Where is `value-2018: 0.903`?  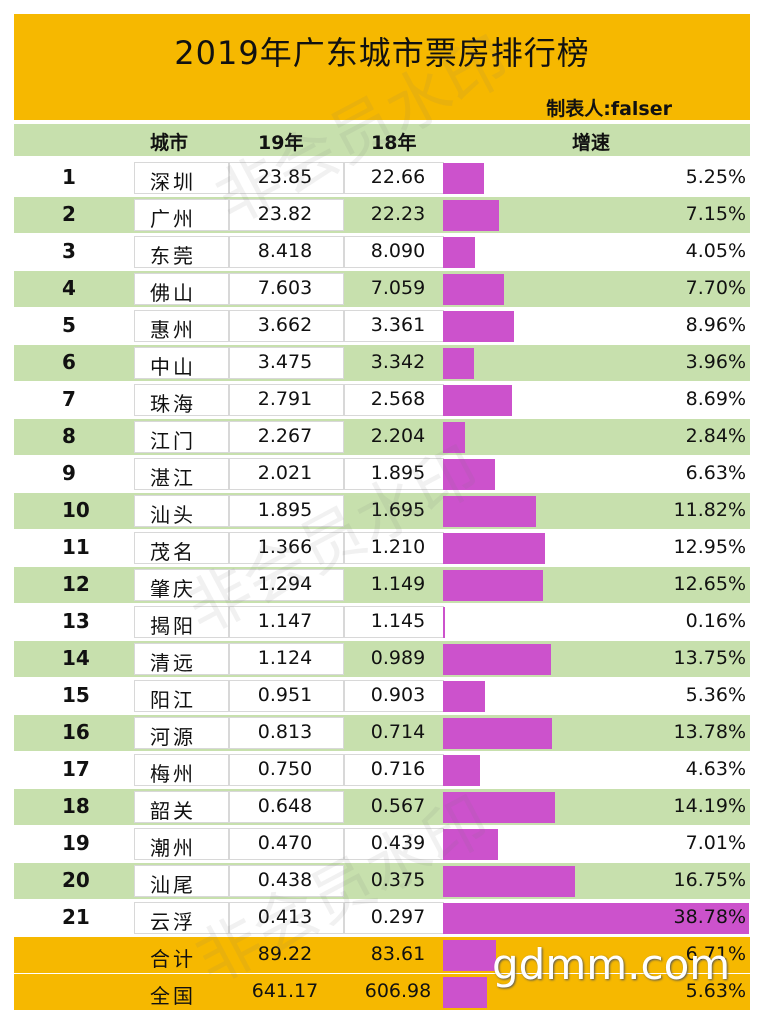
value-2018: 0.903 is located at coordinates (398, 695).